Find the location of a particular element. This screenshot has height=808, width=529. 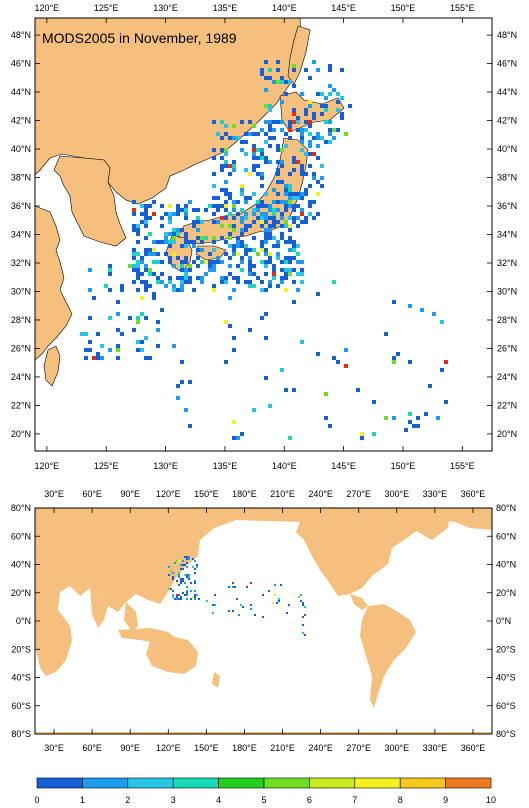

lat-tick-label: 40°N is located at coordinates (21, 565).